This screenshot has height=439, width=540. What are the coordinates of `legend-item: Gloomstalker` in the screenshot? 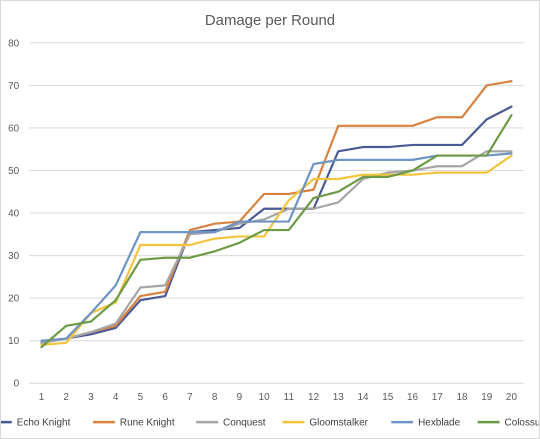 It's located at (325, 423).